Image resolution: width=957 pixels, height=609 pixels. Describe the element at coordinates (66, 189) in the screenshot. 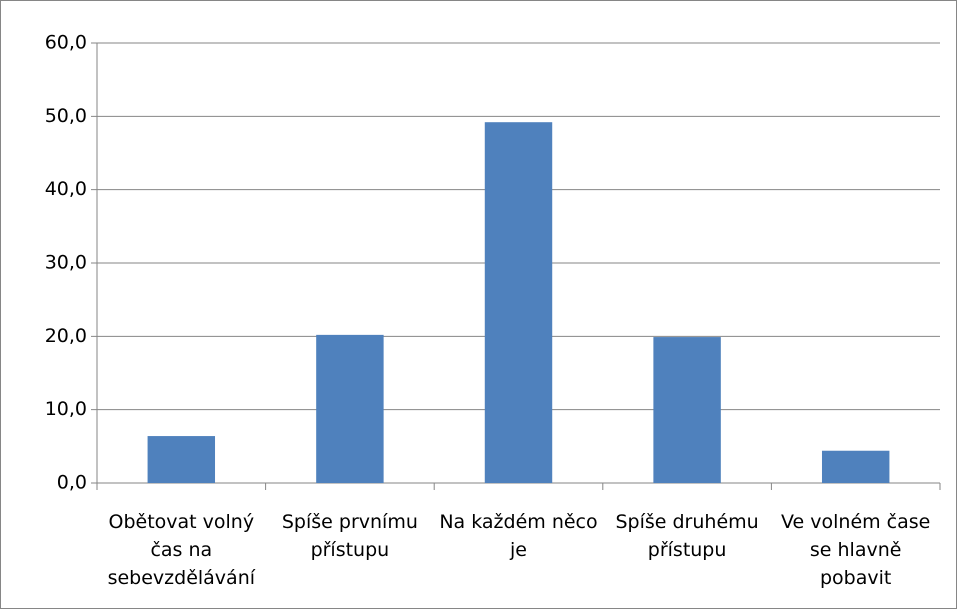

I see `y-tick-label: 40,0` at that location.